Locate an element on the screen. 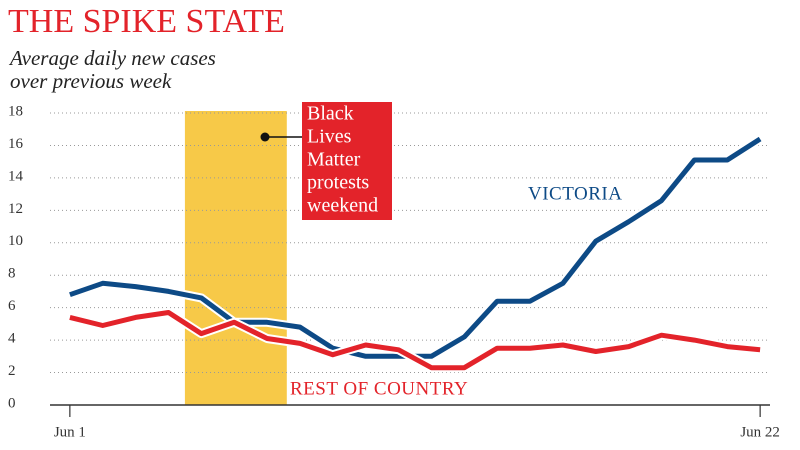 The width and height of the screenshot is (800, 450). y-tick-label: 14 is located at coordinates (16, 176).